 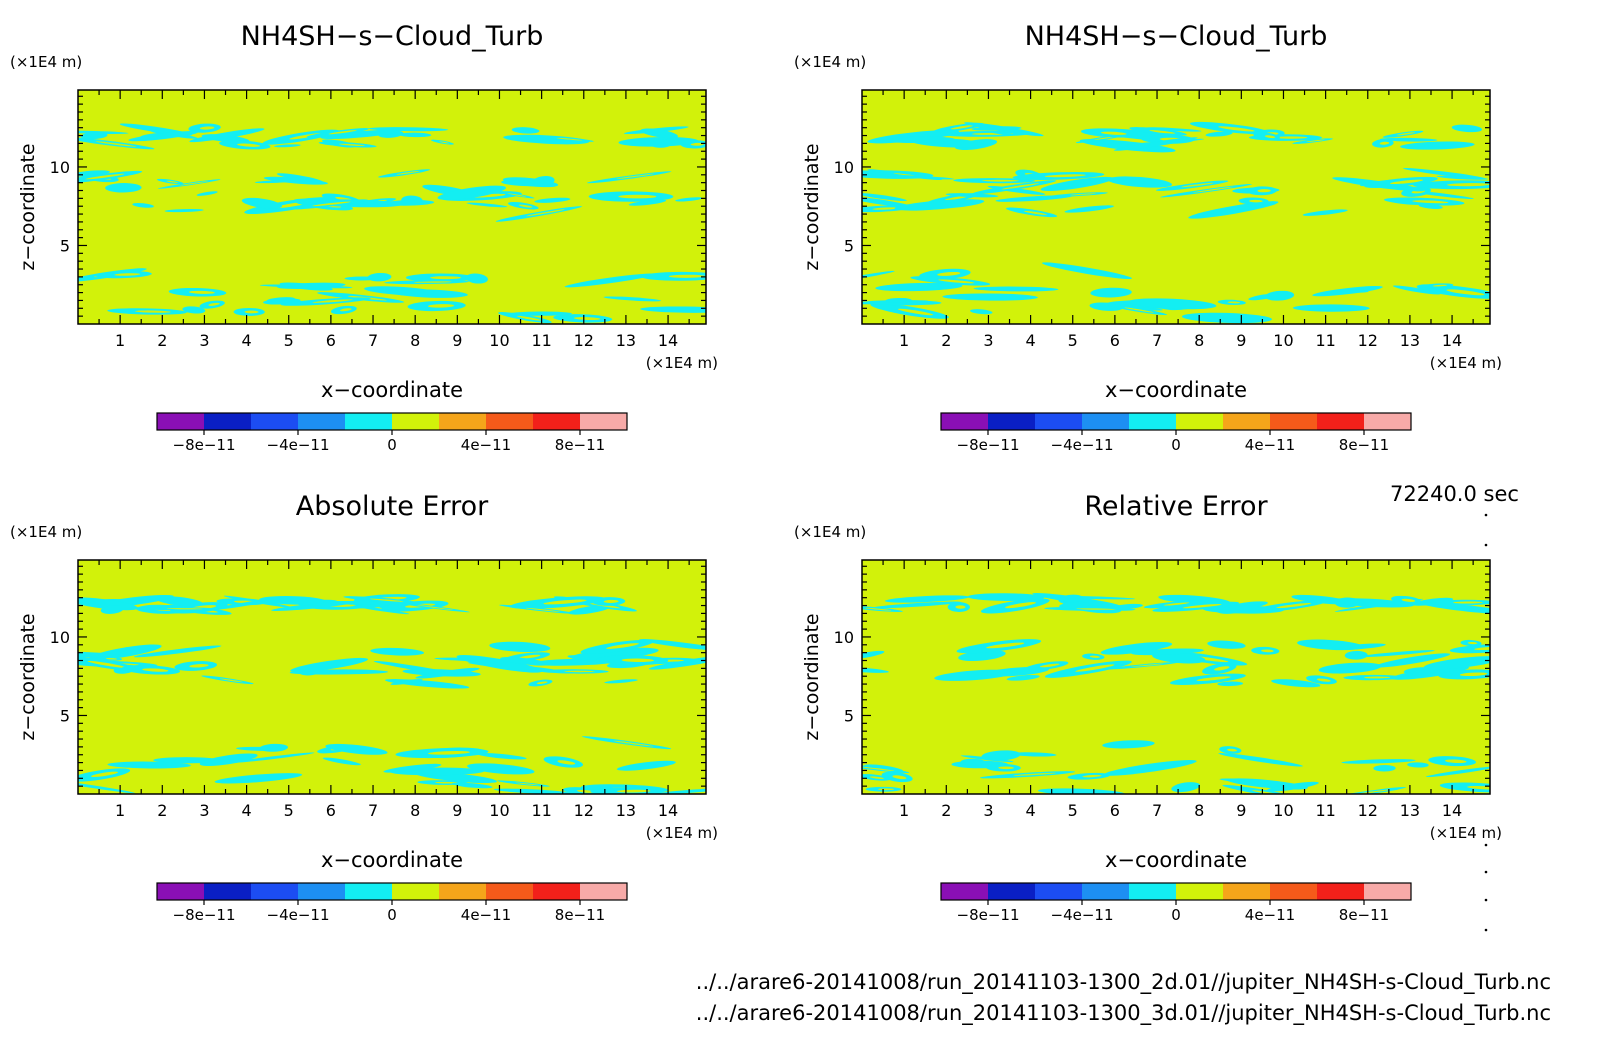 What do you see at coordinates (668, 340) in the screenshot?
I see `x-tick-label: 14` at bounding box center [668, 340].